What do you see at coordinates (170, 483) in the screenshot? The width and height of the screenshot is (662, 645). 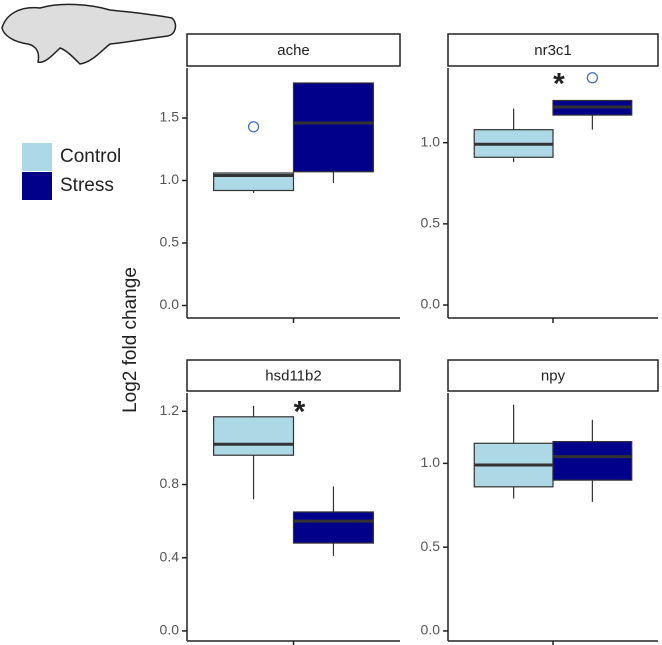 I see `y-tick-label: 0.8` at bounding box center [170, 483].